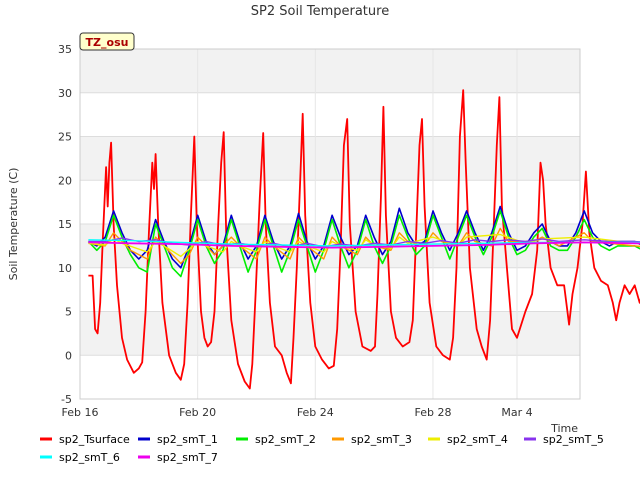 The height and width of the screenshot is (480, 640). I want to click on y-tick-label: 35, so click(65, 49).